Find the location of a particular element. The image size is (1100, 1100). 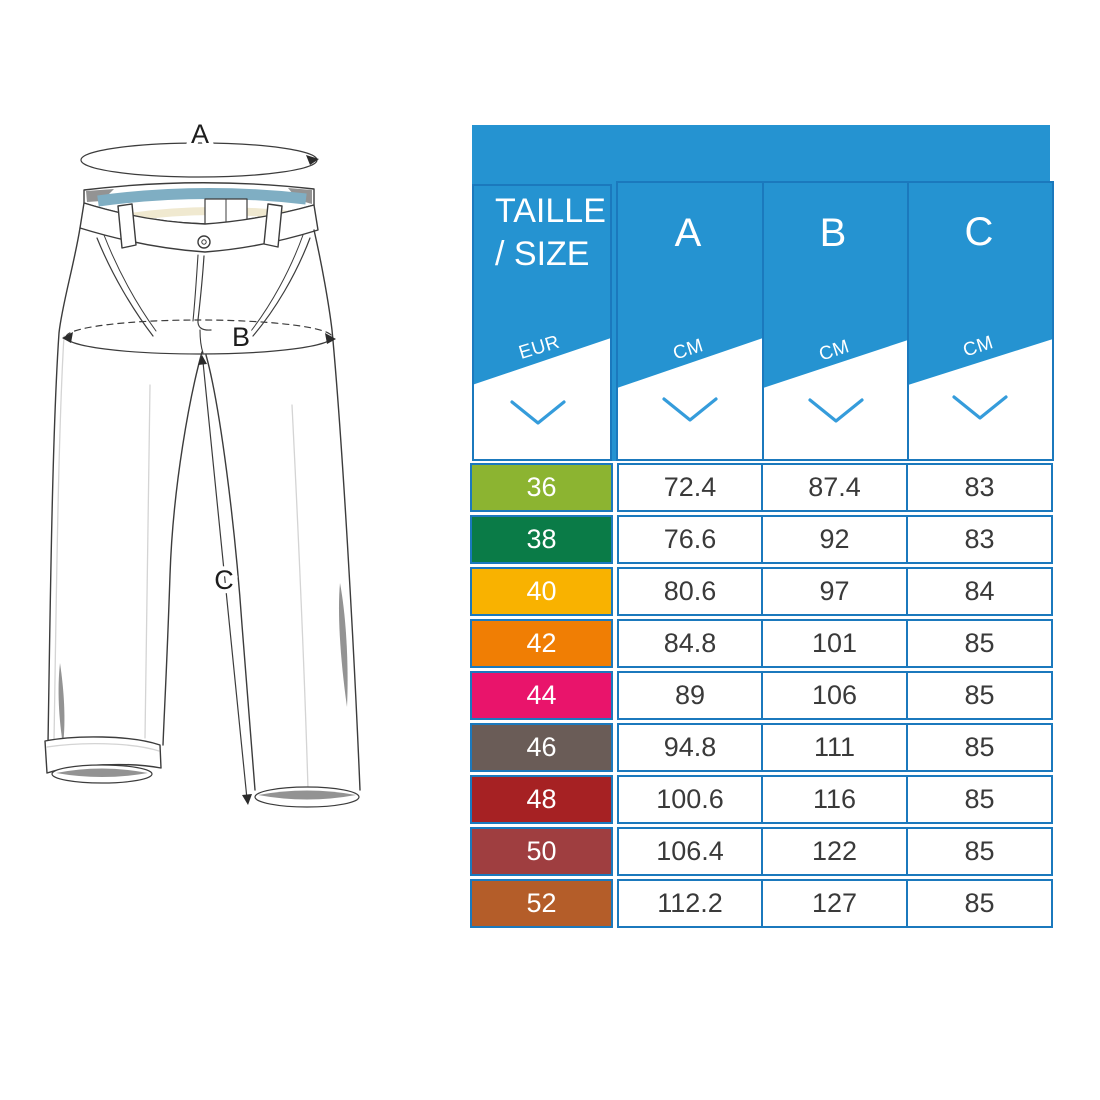

size-cell: 46 is located at coordinates (541, 747).